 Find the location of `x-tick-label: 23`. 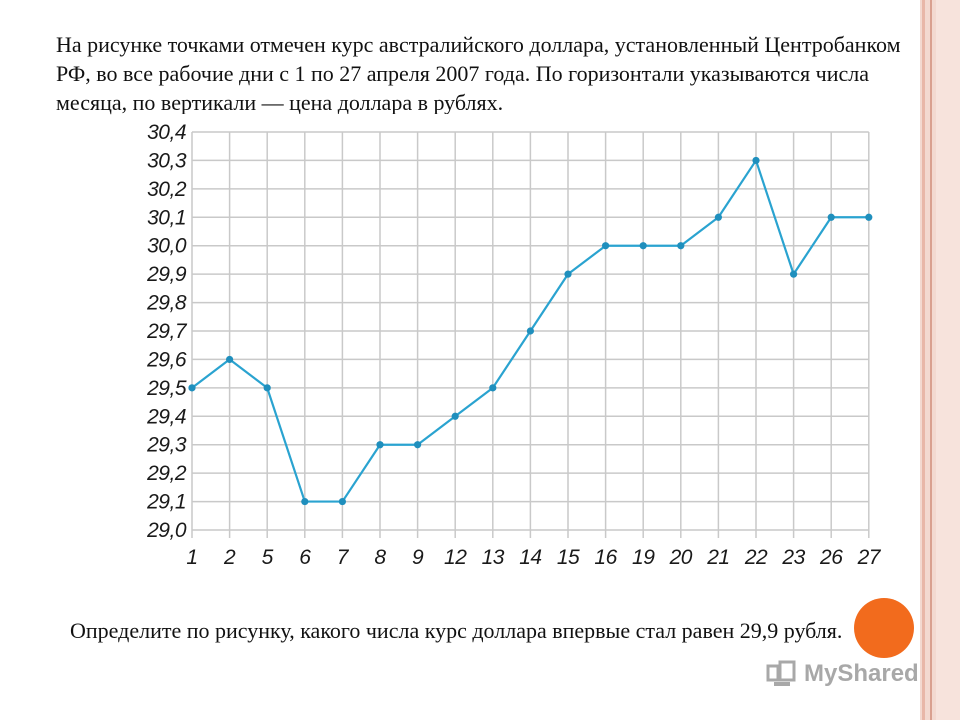

x-tick-label: 23 is located at coordinates (793, 557).